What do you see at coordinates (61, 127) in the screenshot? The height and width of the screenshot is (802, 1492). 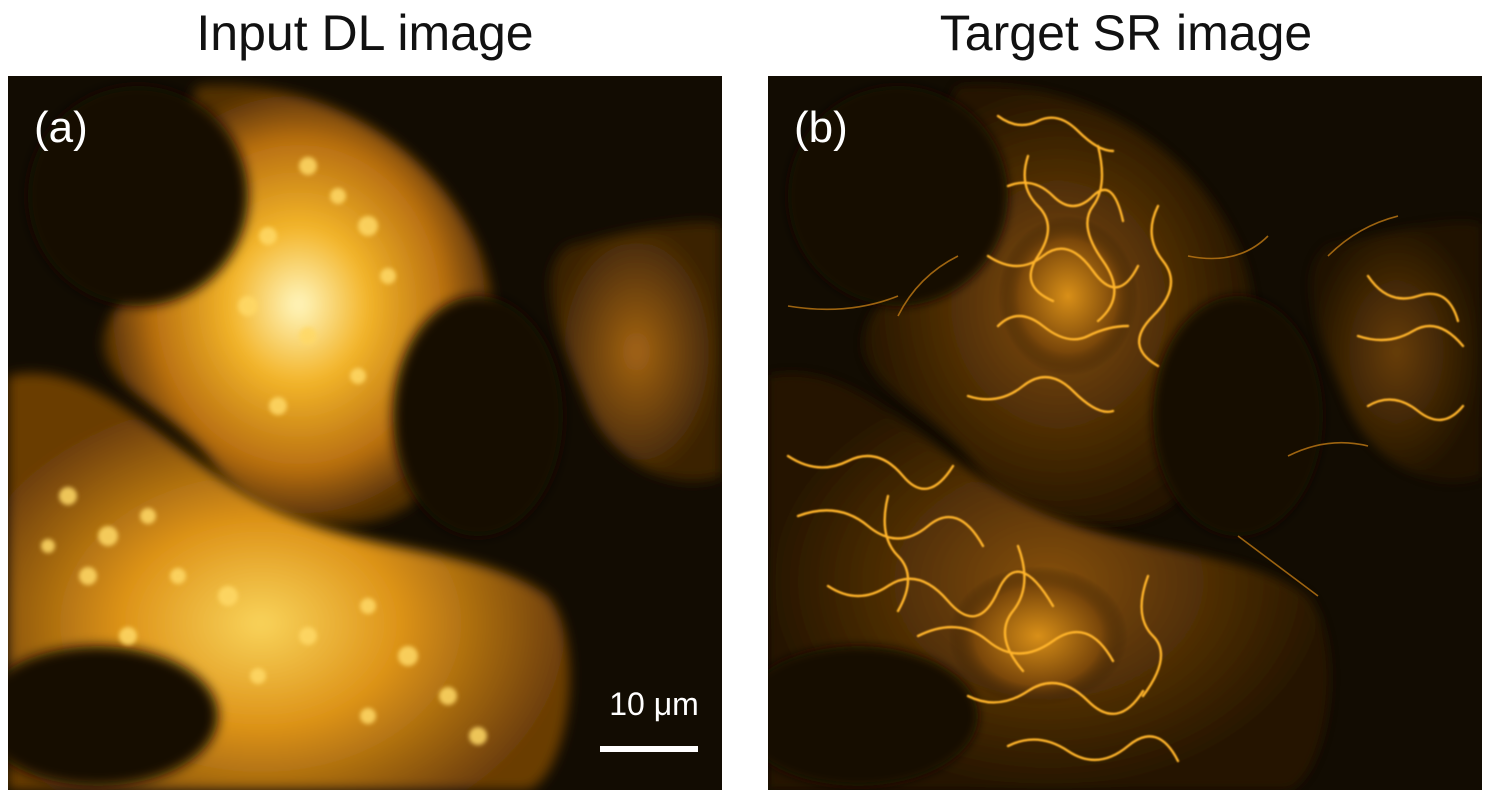 I see `panel-letter: (a)` at bounding box center [61, 127].